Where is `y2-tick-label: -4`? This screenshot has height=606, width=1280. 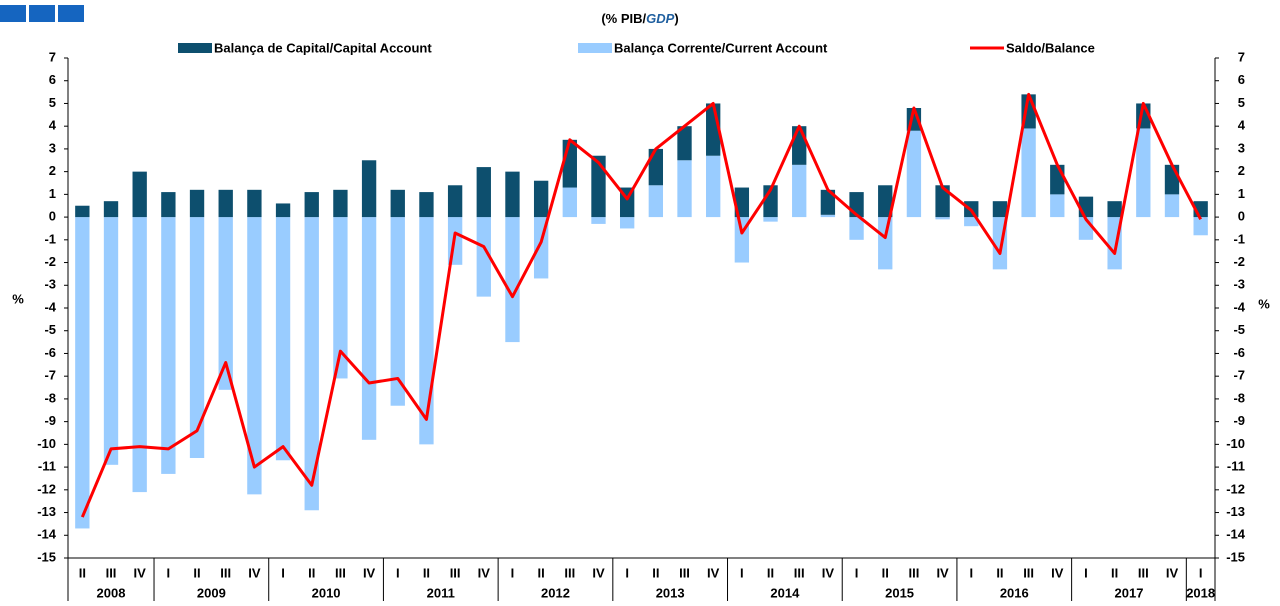 y2-tick-label: -4 is located at coordinates (1239, 306).